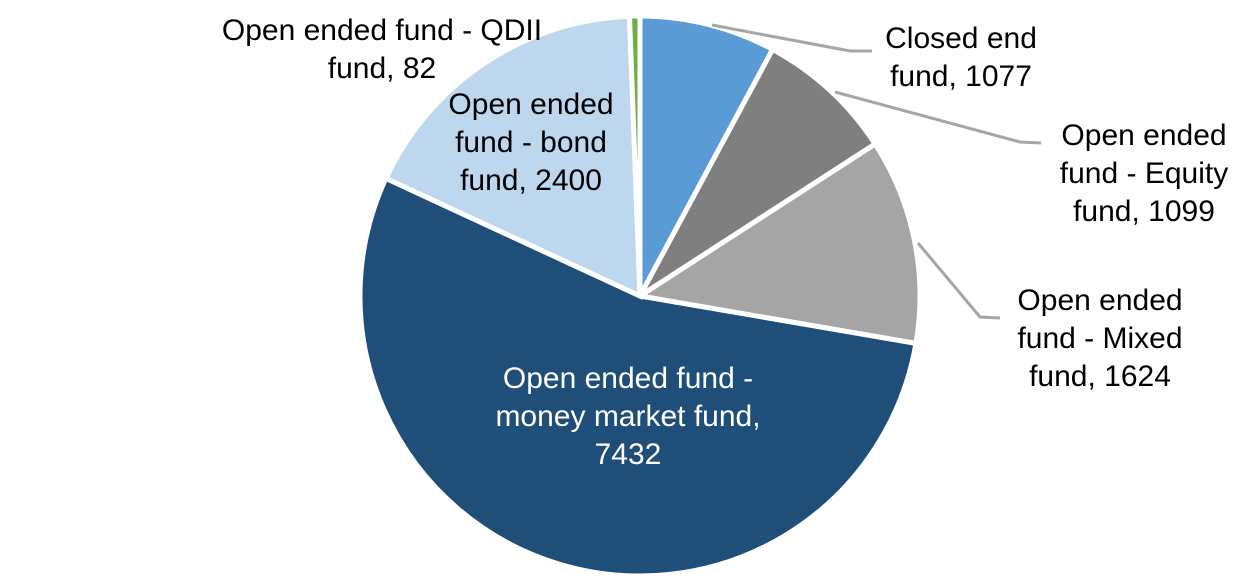 Image resolution: width=1250 pixels, height=584 pixels. I want to click on data-label-equity-fund: Open ended fund - Equity fund, 1099, so click(1144, 173).